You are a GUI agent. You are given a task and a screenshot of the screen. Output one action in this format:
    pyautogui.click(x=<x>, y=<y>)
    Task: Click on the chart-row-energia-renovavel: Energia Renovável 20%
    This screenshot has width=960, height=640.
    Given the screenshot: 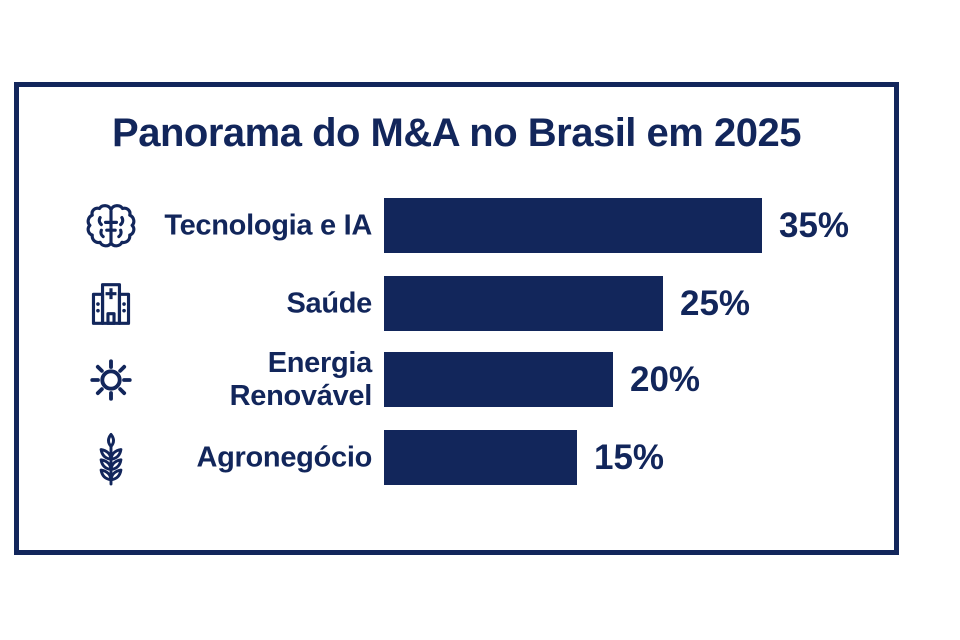 What is the action you would take?
    pyautogui.click(x=456, y=379)
    